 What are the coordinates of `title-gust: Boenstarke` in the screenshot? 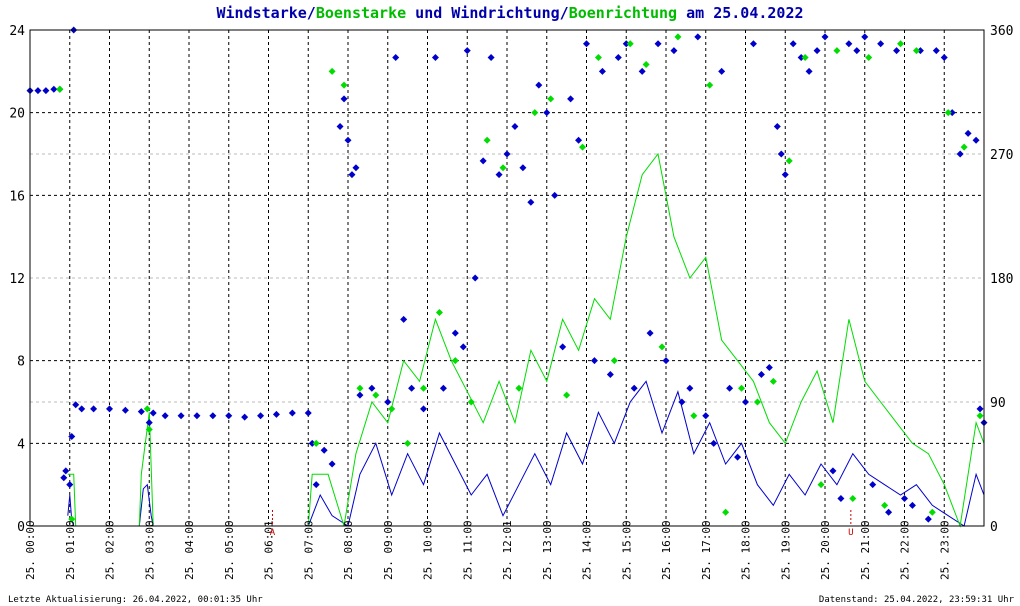 It's located at (361, 13).